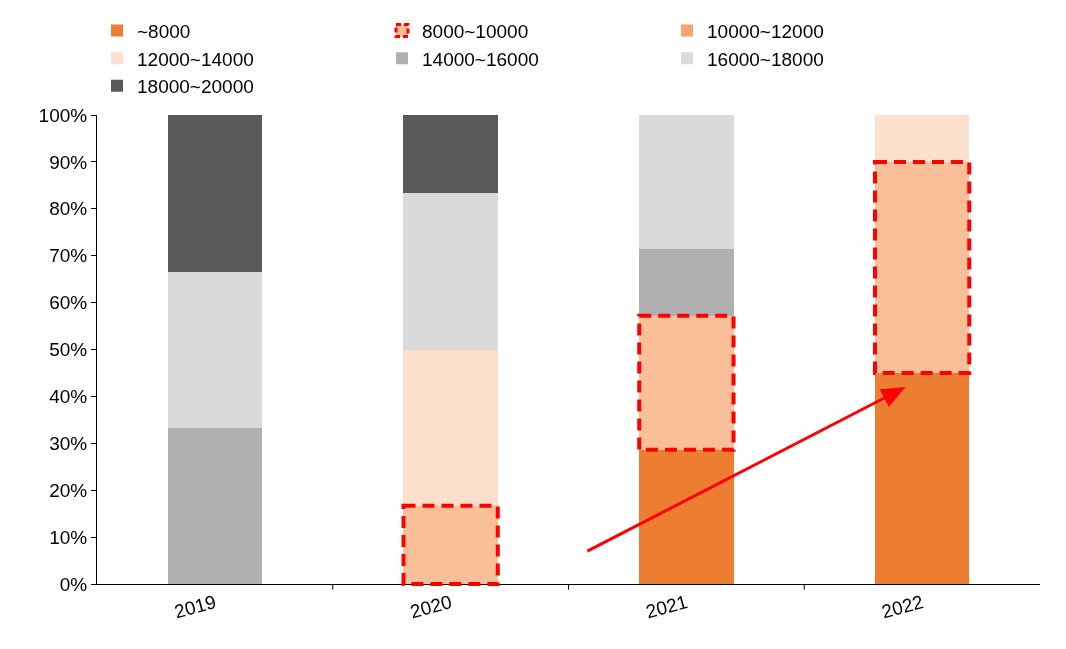 The image size is (1066, 649). I want to click on legend-label: 12000~14000, so click(195, 59).